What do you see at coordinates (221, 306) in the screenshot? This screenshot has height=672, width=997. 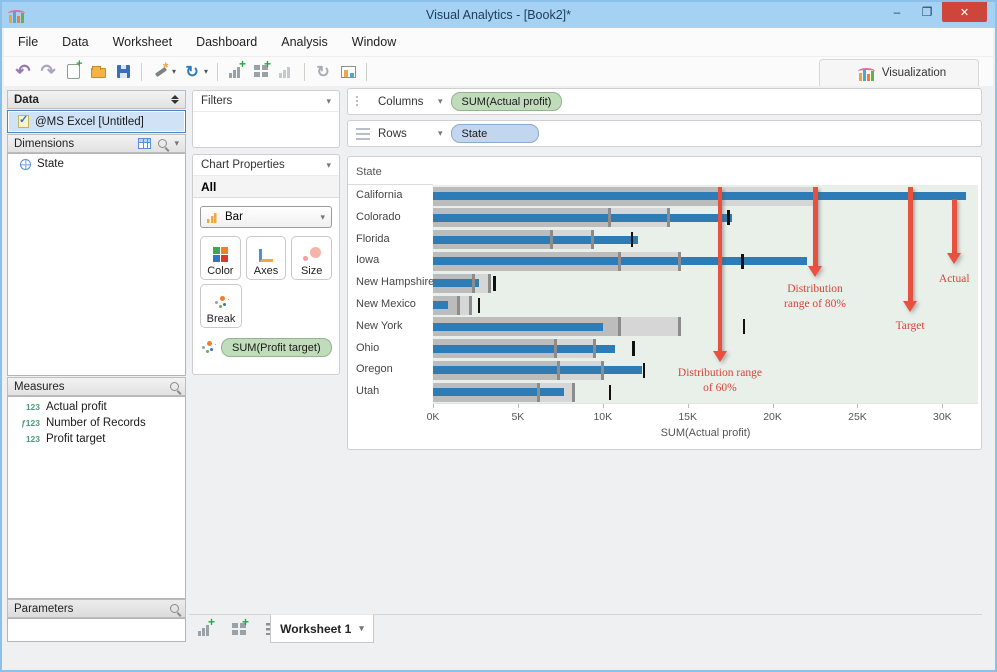 I see `break-button: Break` at bounding box center [221, 306].